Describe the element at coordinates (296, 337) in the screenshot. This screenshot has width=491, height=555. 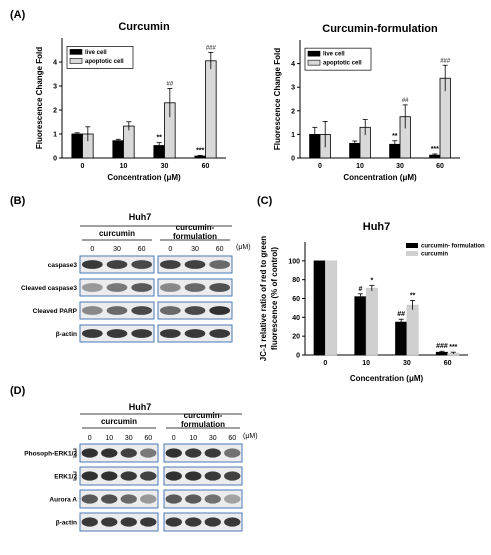
I see `y-tick-label: 20` at that location.